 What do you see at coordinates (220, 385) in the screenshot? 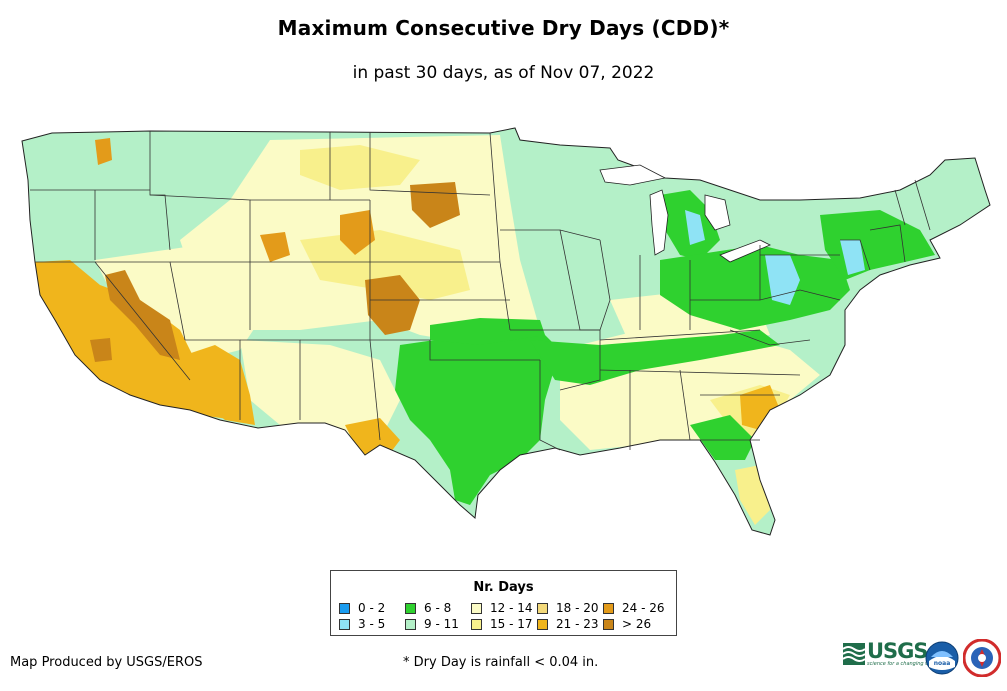
I see `zone-21-23-arizona` at bounding box center [220, 385].